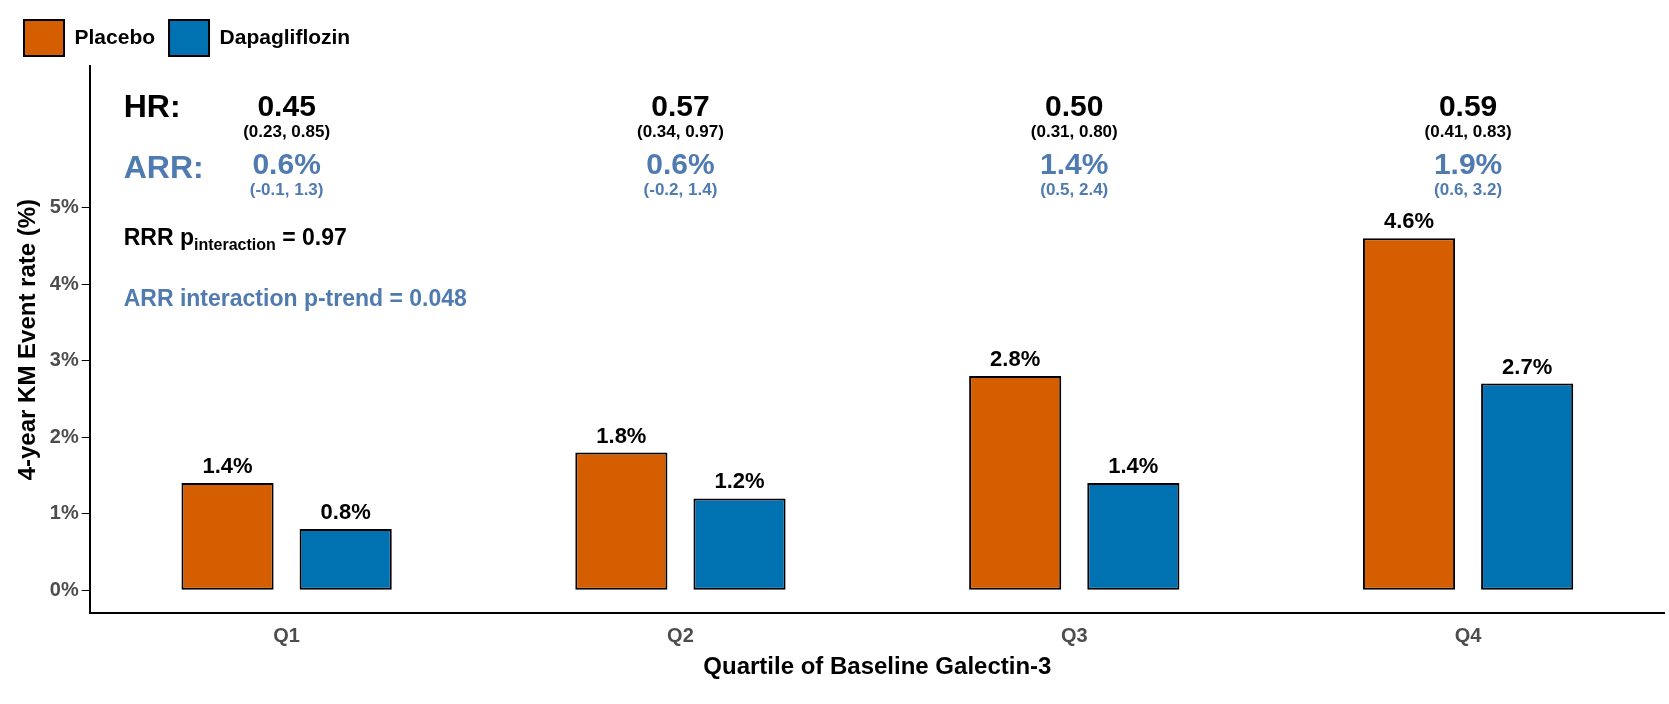  What do you see at coordinates (286, 634) in the screenshot?
I see `x-tick-label: Q1` at bounding box center [286, 634].